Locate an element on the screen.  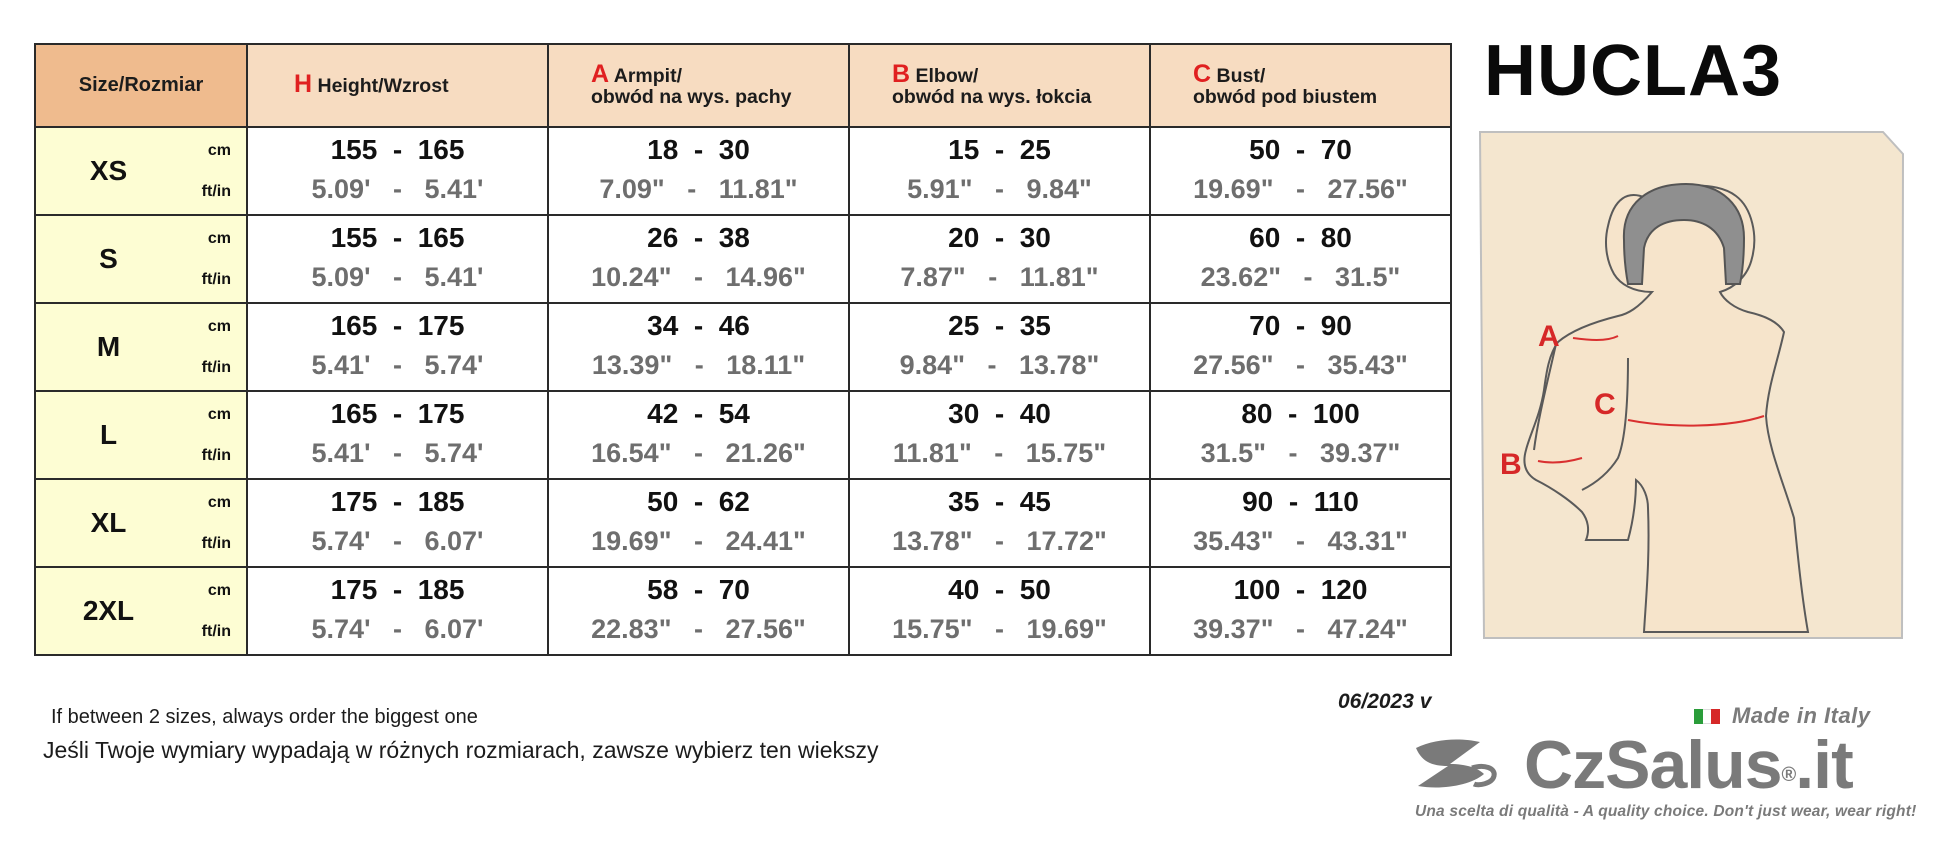
size-cell: XL cm ft/in is located at coordinates (141, 523).